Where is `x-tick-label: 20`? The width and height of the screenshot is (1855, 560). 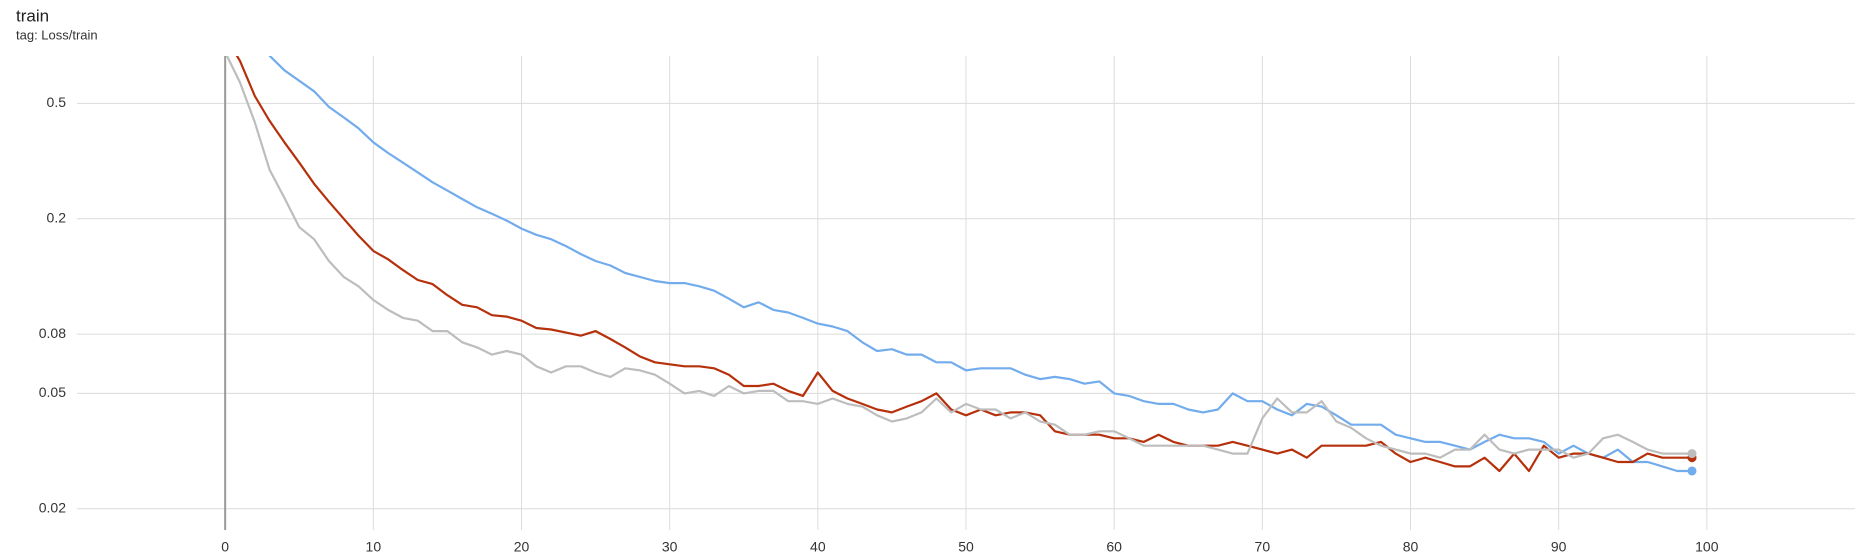
x-tick-label: 20 is located at coordinates (522, 547).